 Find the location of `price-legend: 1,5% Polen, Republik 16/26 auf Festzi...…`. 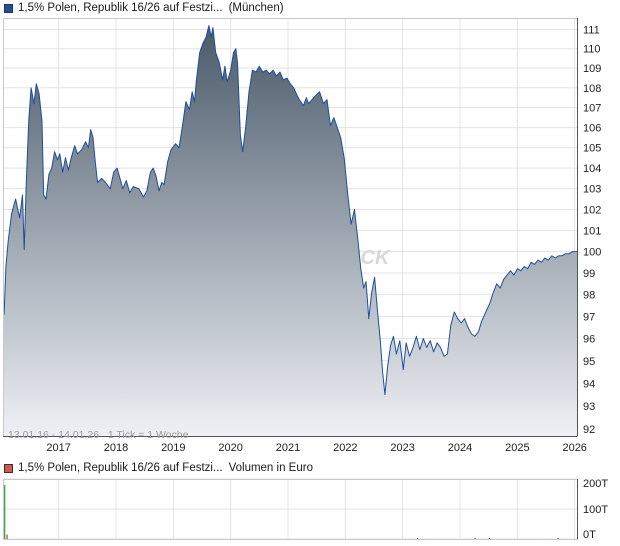

price-legend: 1,5% Polen, Republik 16/26 auf Festzi...… is located at coordinates (142, 8).